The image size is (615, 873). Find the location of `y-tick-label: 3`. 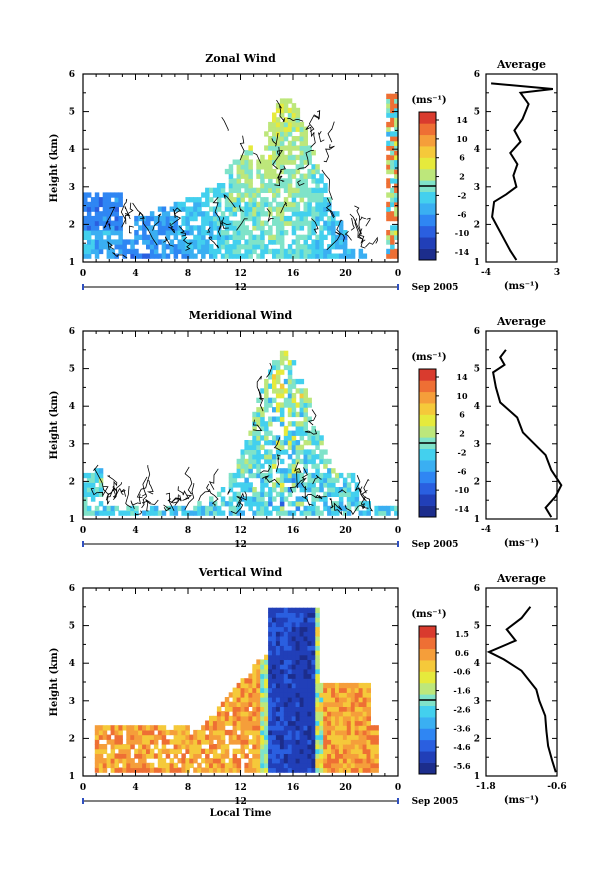

y-tick-label: 3 is located at coordinates (72, 702).